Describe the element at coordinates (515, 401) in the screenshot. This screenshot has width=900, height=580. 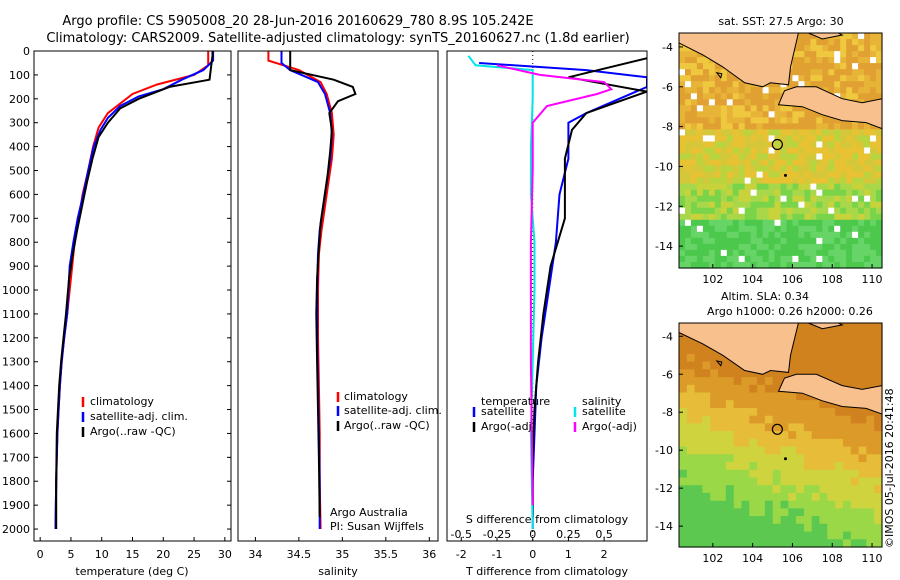
I see `legend-temperature-header: temperature` at that location.